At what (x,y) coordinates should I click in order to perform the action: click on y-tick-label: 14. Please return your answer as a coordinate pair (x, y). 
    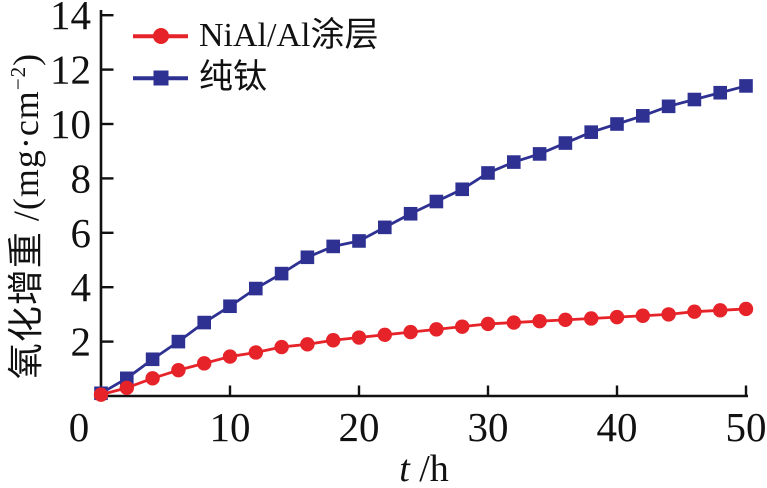
    Looking at the image, I should click on (70, 19).